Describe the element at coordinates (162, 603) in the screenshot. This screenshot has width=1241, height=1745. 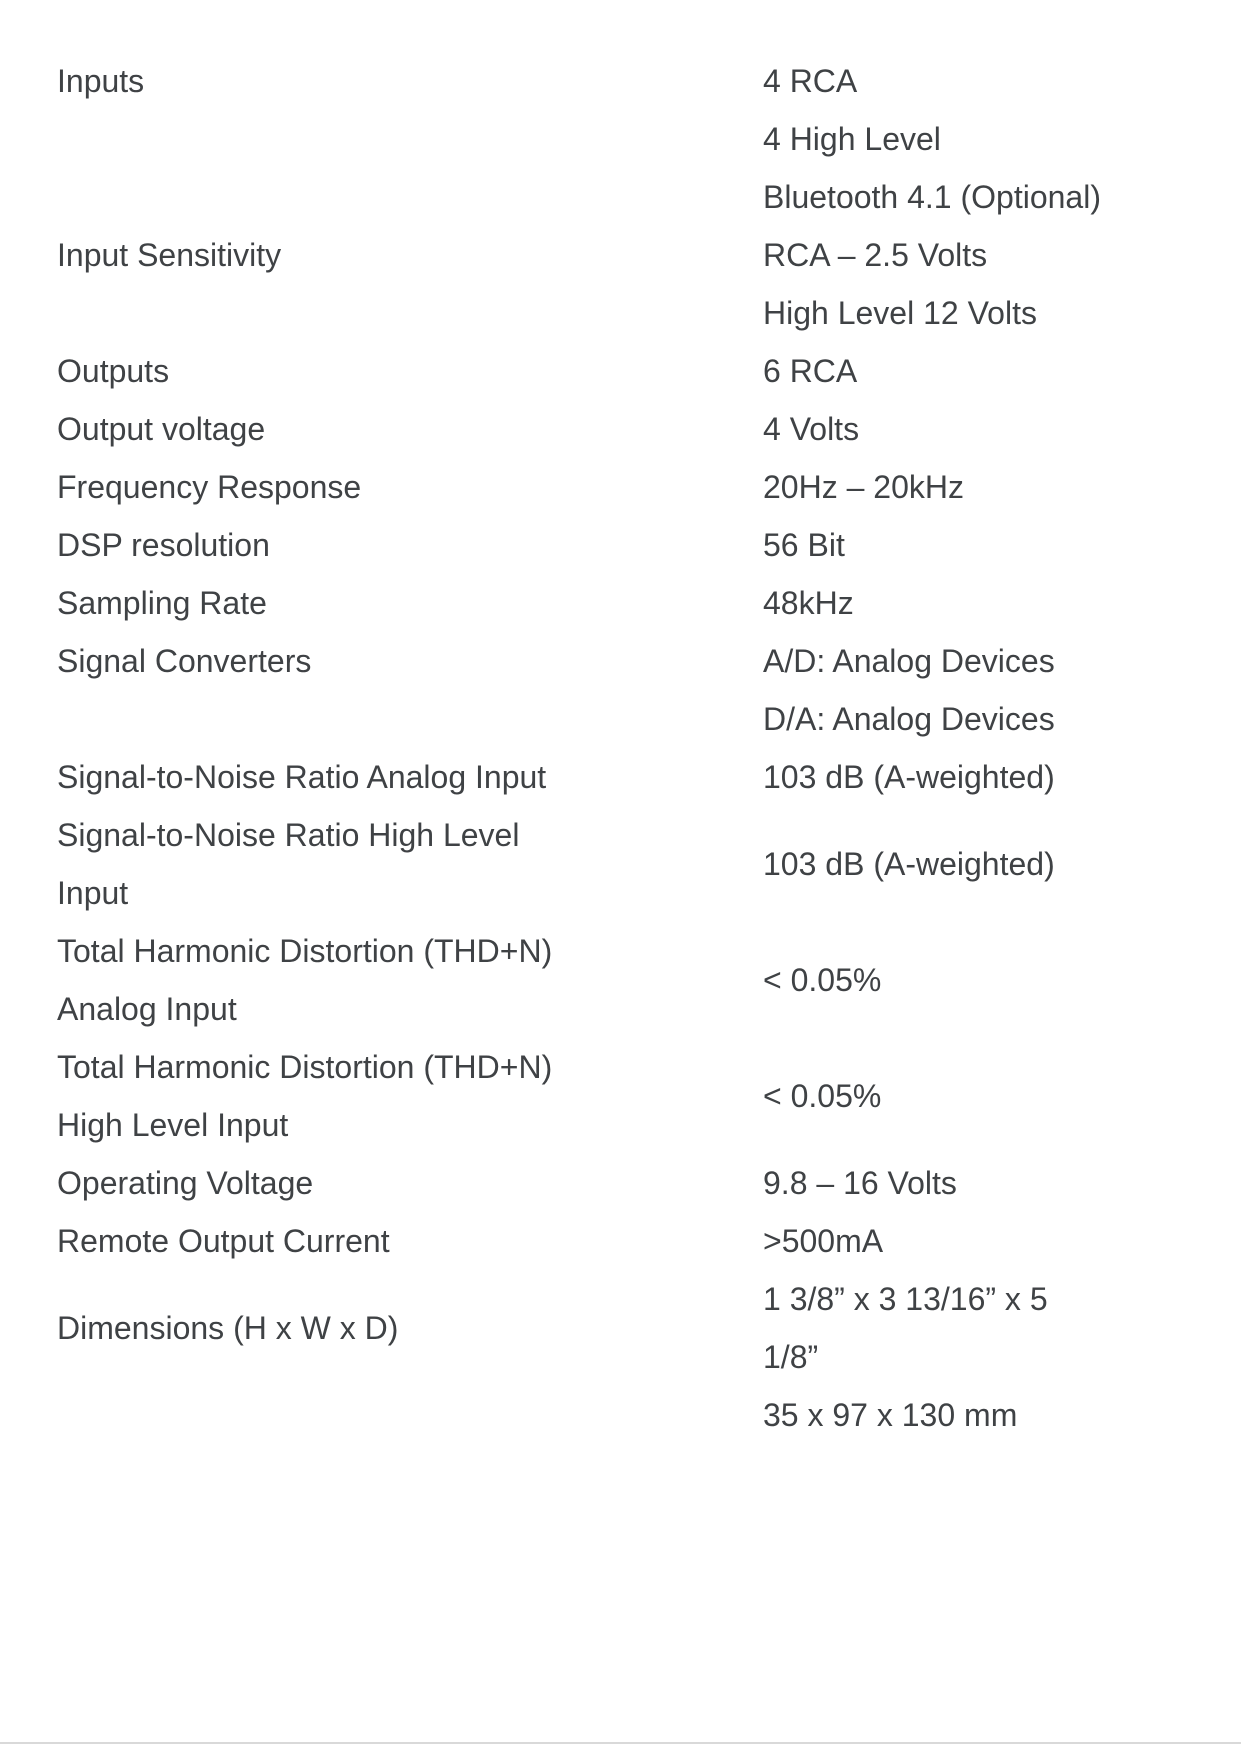
I see `spec-label: Sampling Rate` at that location.